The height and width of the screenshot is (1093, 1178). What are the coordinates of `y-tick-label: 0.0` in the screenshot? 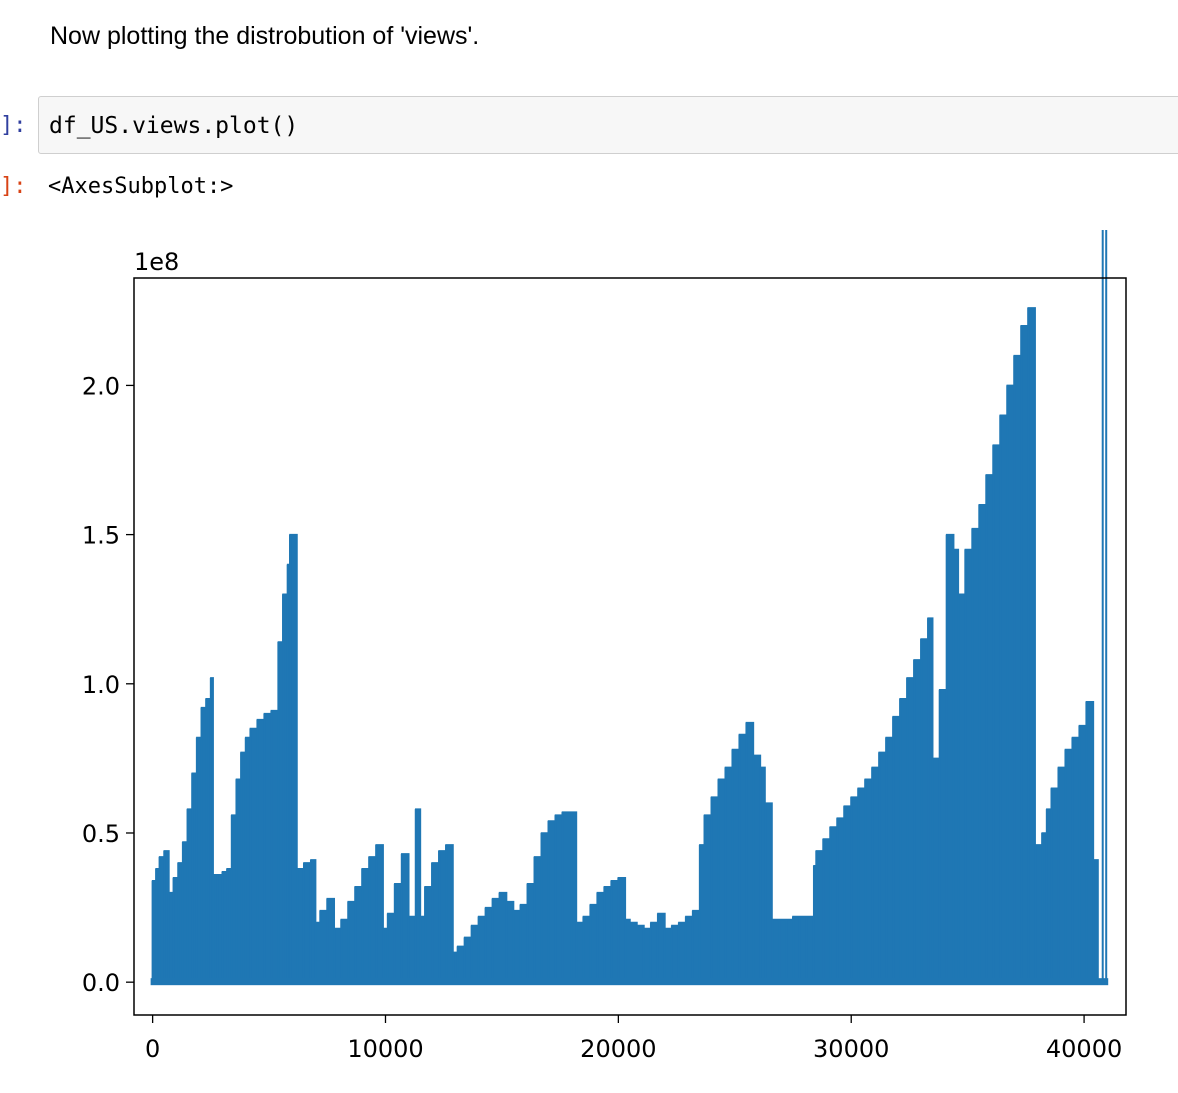 It's located at (101, 983).